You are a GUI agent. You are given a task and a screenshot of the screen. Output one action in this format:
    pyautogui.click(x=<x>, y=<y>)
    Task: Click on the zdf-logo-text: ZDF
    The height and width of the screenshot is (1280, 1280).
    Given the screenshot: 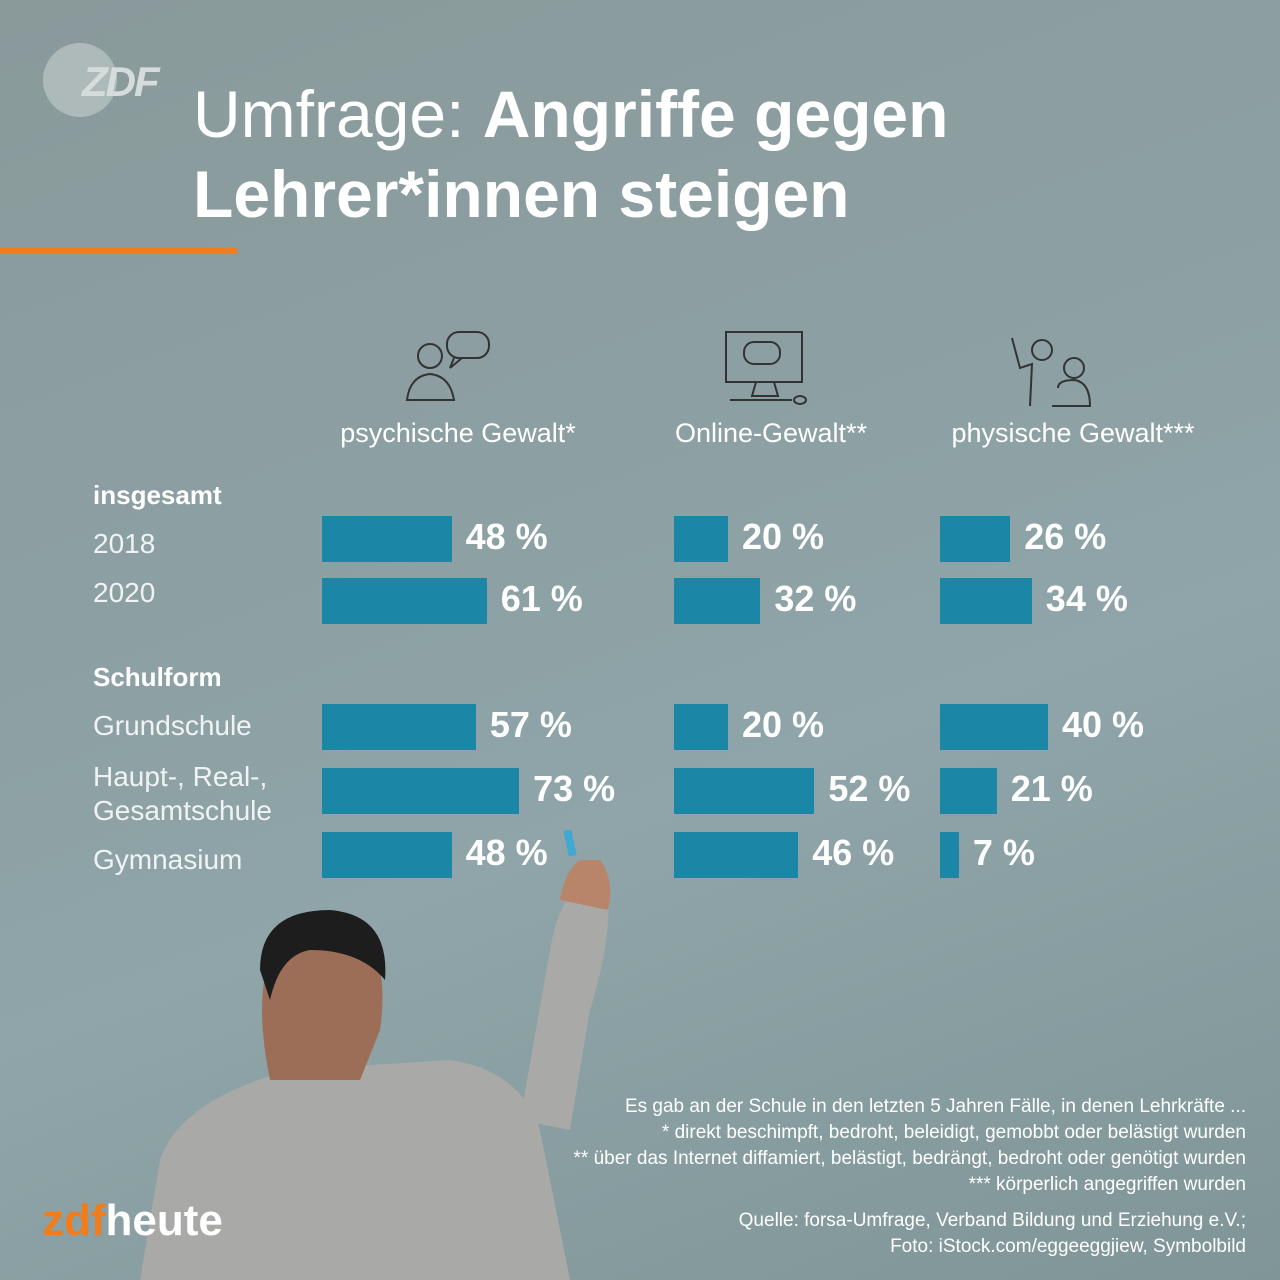 What is the action you would take?
    pyautogui.click(x=121, y=81)
    